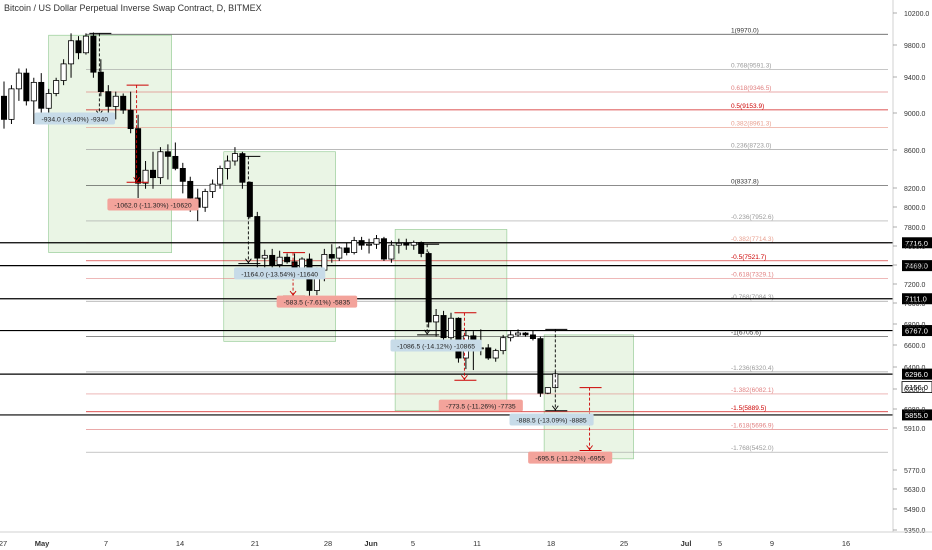 This screenshot has width=932, height=550. Describe the element at coordinates (751, 146) in the screenshot. I see `fib-level-label: 0.236(8723.0)` at that location.